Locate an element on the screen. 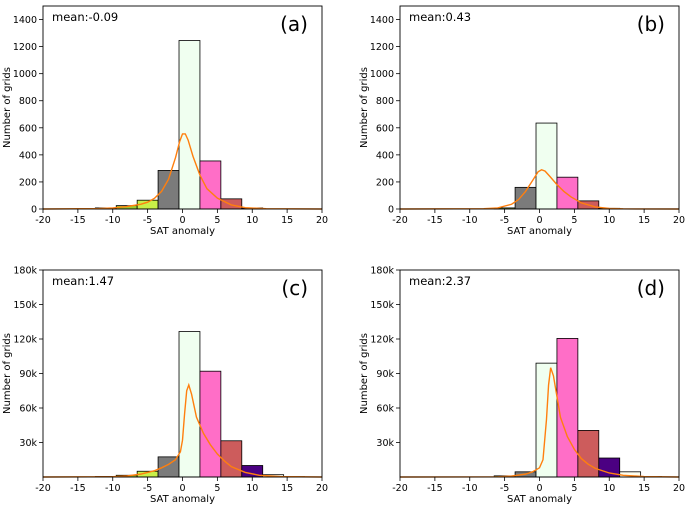  panel-label: (b) is located at coordinates (651, 24).